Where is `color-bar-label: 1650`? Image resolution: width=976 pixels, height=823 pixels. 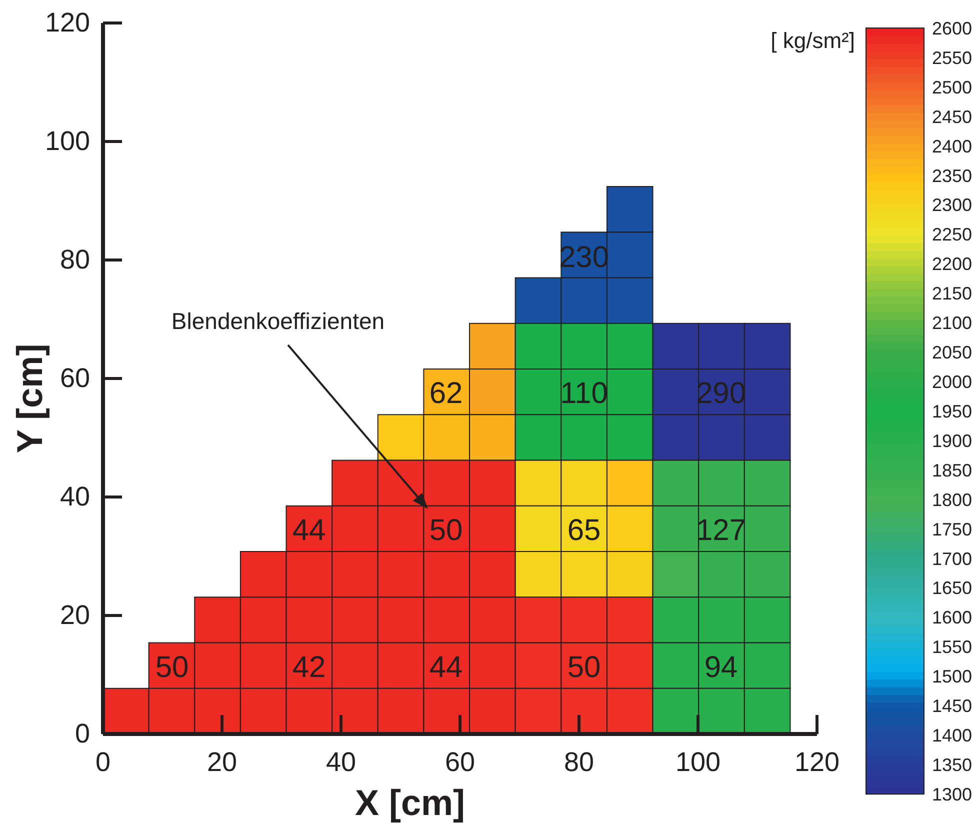
color-bar-label: 1650 is located at coordinates (952, 588).